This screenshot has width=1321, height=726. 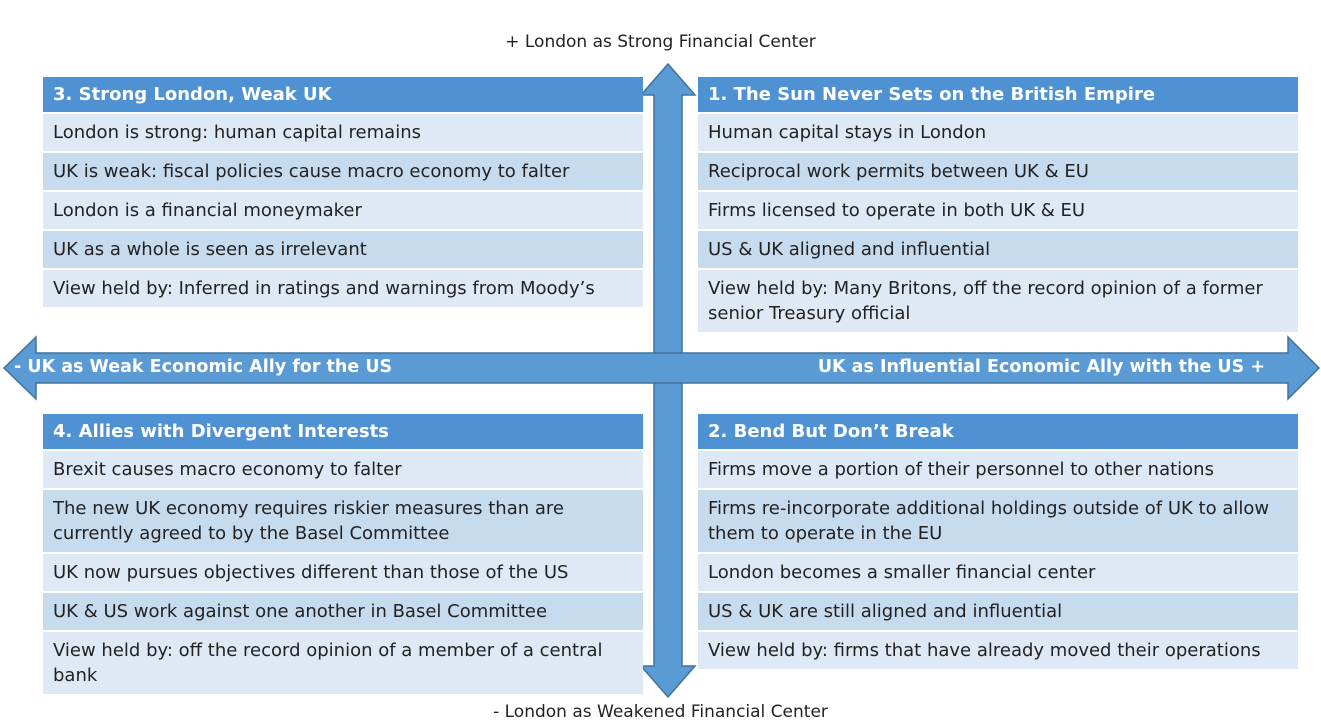 I want to click on quadrant-item: London is a financial moneymaker, so click(x=343, y=211).